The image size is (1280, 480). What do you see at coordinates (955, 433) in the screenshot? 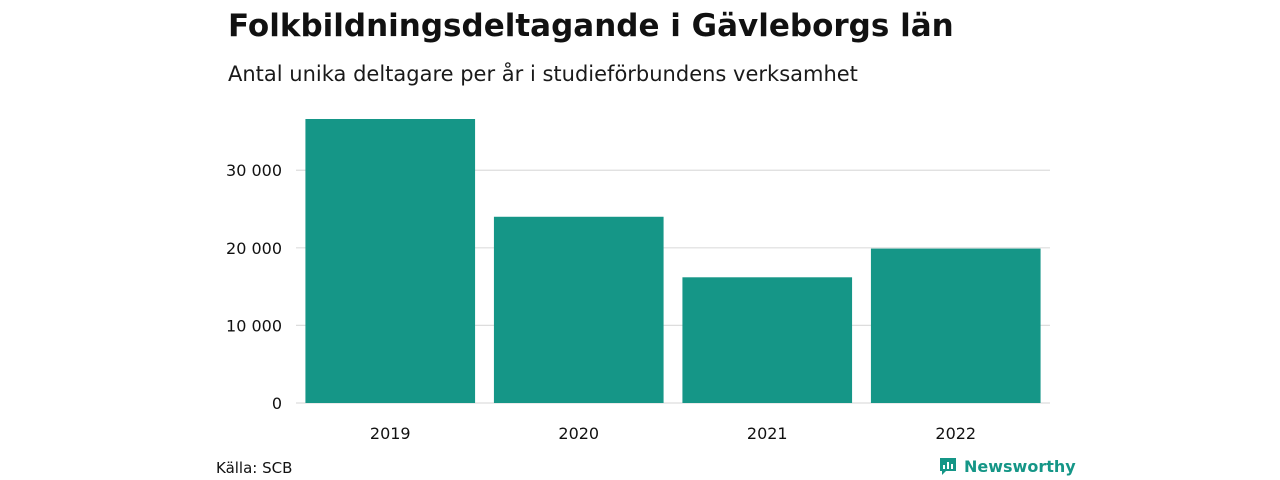
I see `x-tick-label: 2022` at bounding box center [955, 433].